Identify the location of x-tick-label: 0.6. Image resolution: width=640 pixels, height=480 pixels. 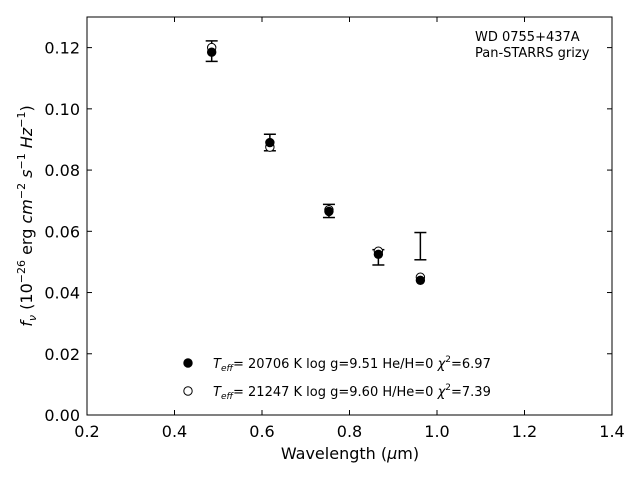
(261, 431).